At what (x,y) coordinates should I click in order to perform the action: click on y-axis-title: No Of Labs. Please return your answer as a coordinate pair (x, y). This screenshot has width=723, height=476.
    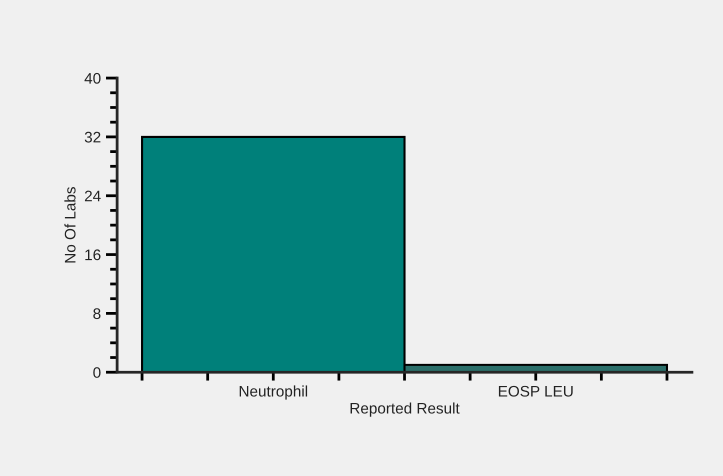
    Looking at the image, I should click on (70, 225).